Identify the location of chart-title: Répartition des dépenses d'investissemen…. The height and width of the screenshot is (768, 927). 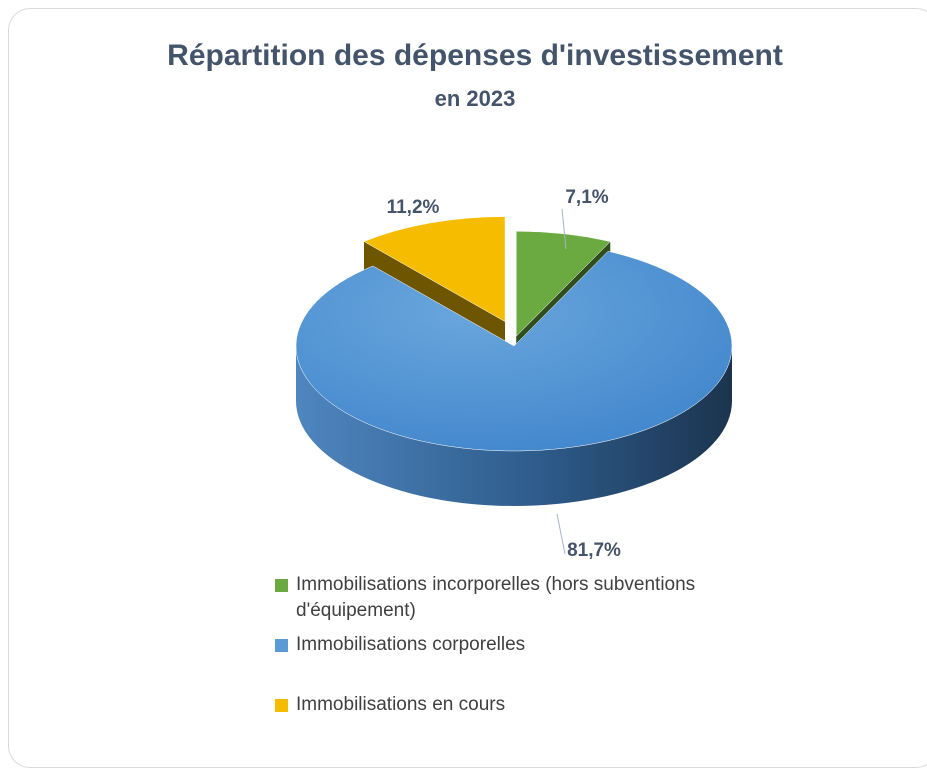
(475, 55).